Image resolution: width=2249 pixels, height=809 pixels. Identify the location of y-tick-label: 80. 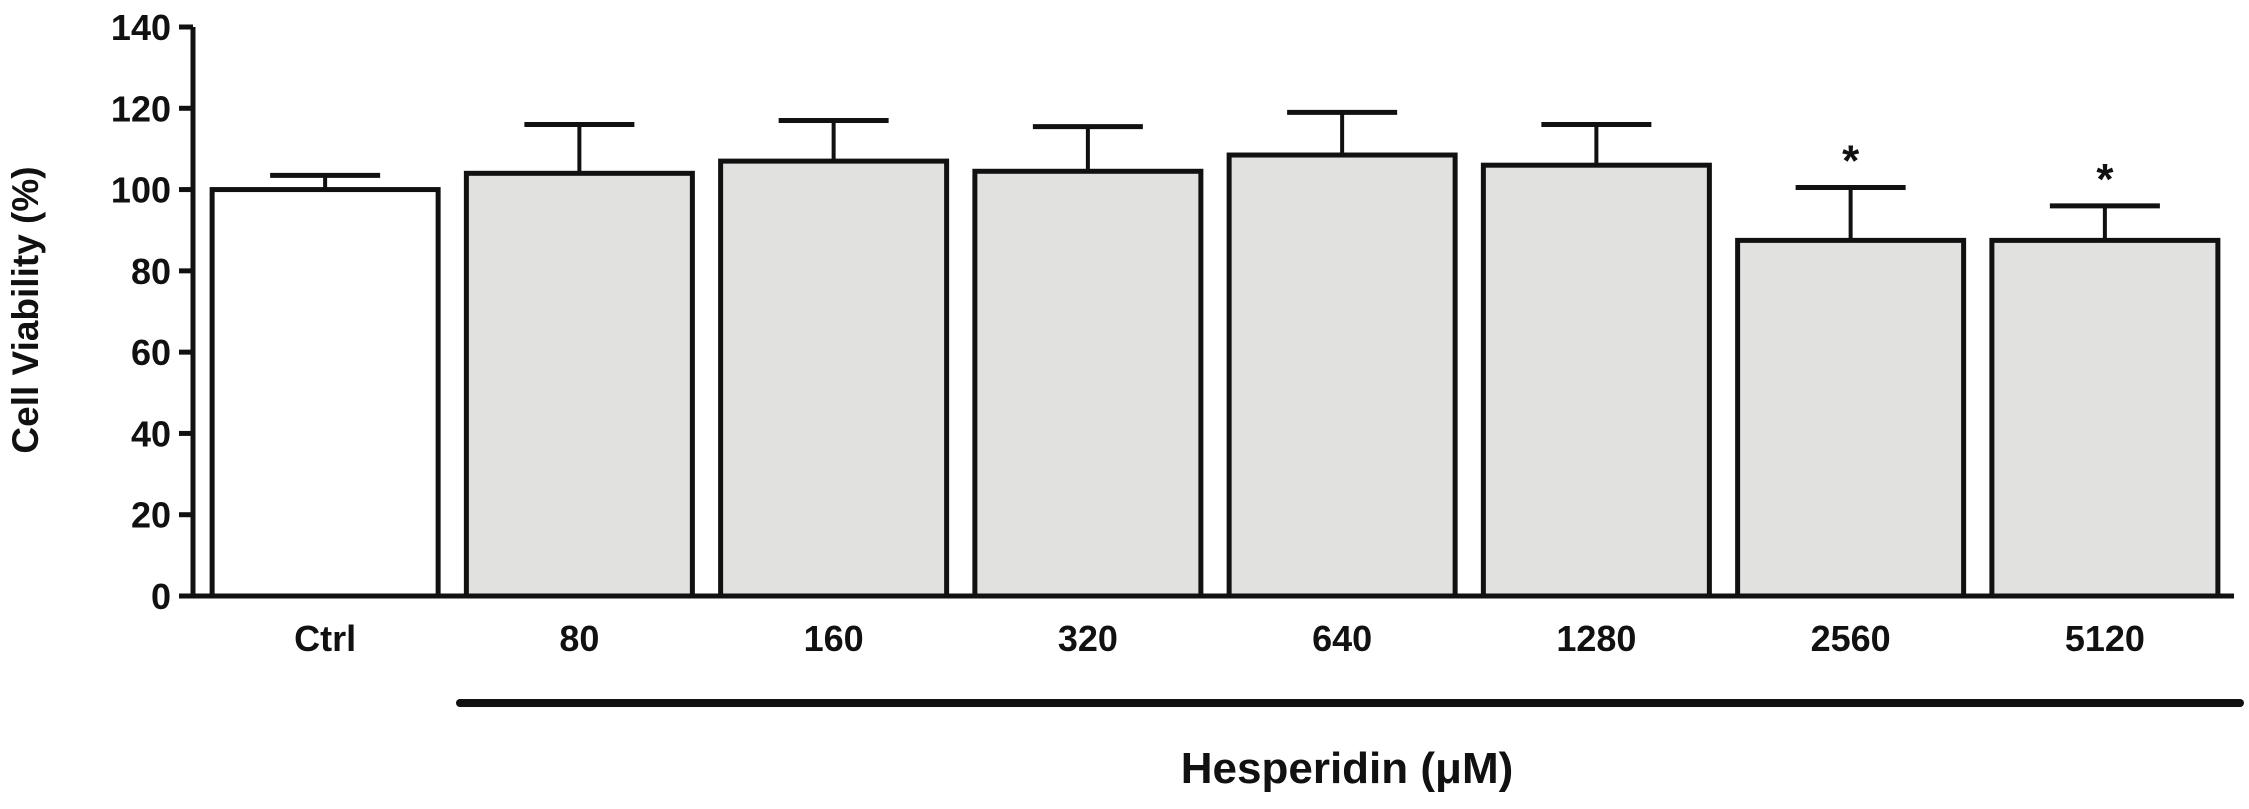
(151, 271).